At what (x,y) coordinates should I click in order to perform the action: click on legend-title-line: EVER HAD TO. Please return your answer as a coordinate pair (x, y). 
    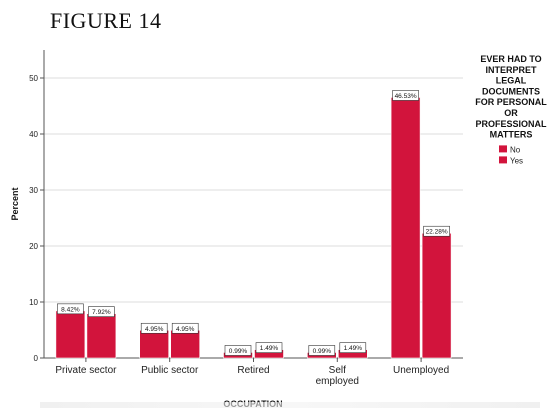
    Looking at the image, I should click on (510, 59).